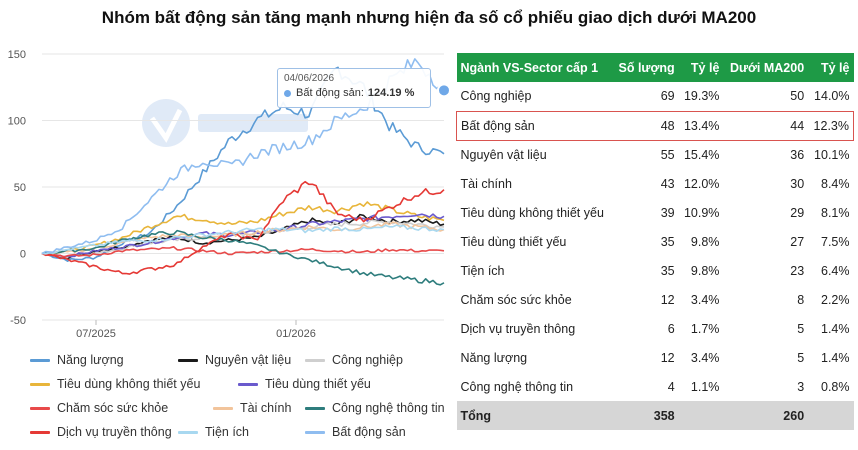 Image resolution: width=858 pixels, height=450 pixels. I want to click on legend-item: Dịch vụ truyền thông, so click(101, 432).